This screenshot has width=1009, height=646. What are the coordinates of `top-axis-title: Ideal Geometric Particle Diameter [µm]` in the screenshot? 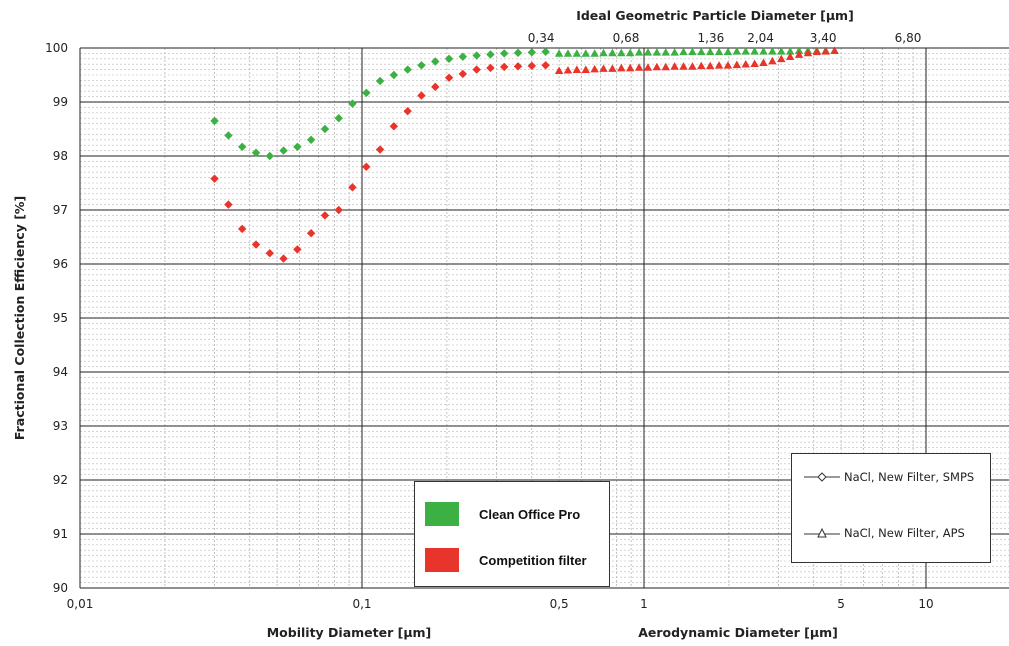 It's located at (715, 15).